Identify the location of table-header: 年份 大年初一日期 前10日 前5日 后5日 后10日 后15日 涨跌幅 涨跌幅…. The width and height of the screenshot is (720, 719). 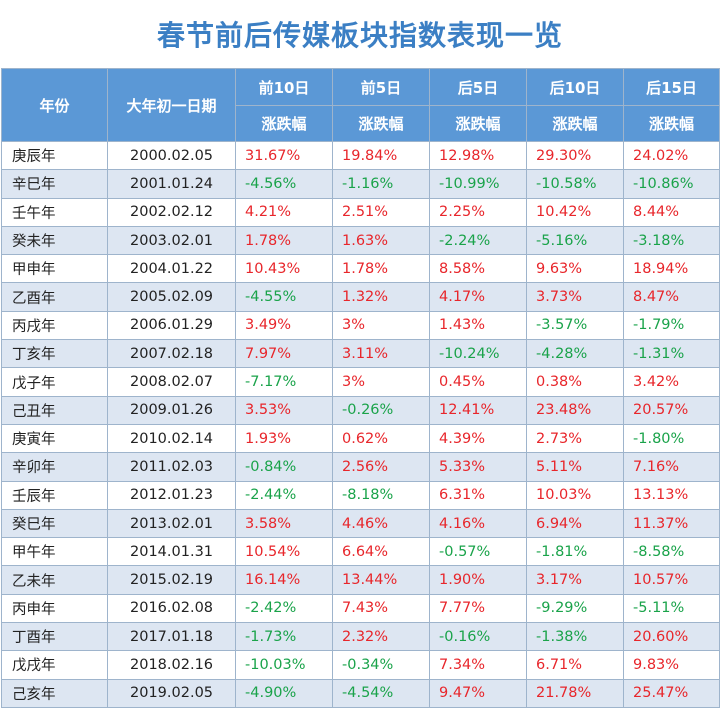
(360, 105).